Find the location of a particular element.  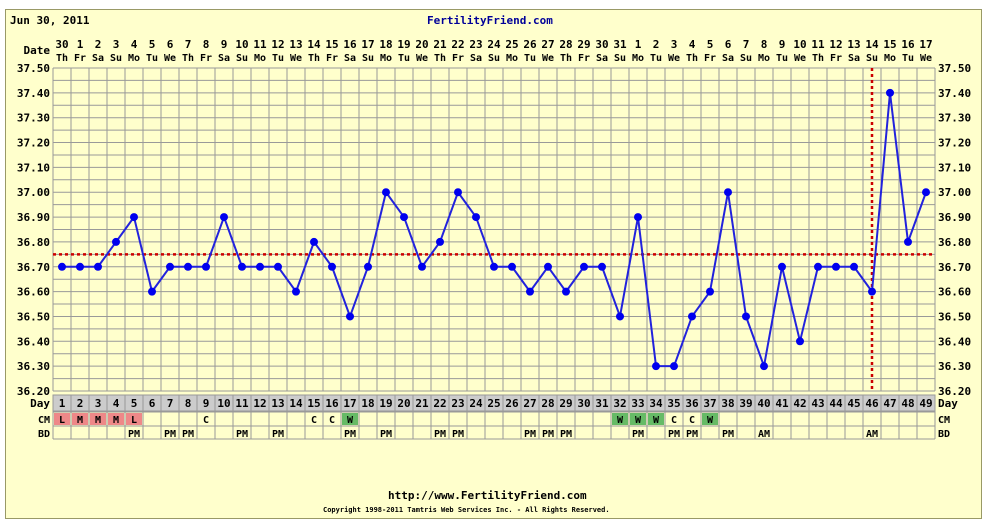

date-tick-label: 7 is located at coordinates (746, 44).